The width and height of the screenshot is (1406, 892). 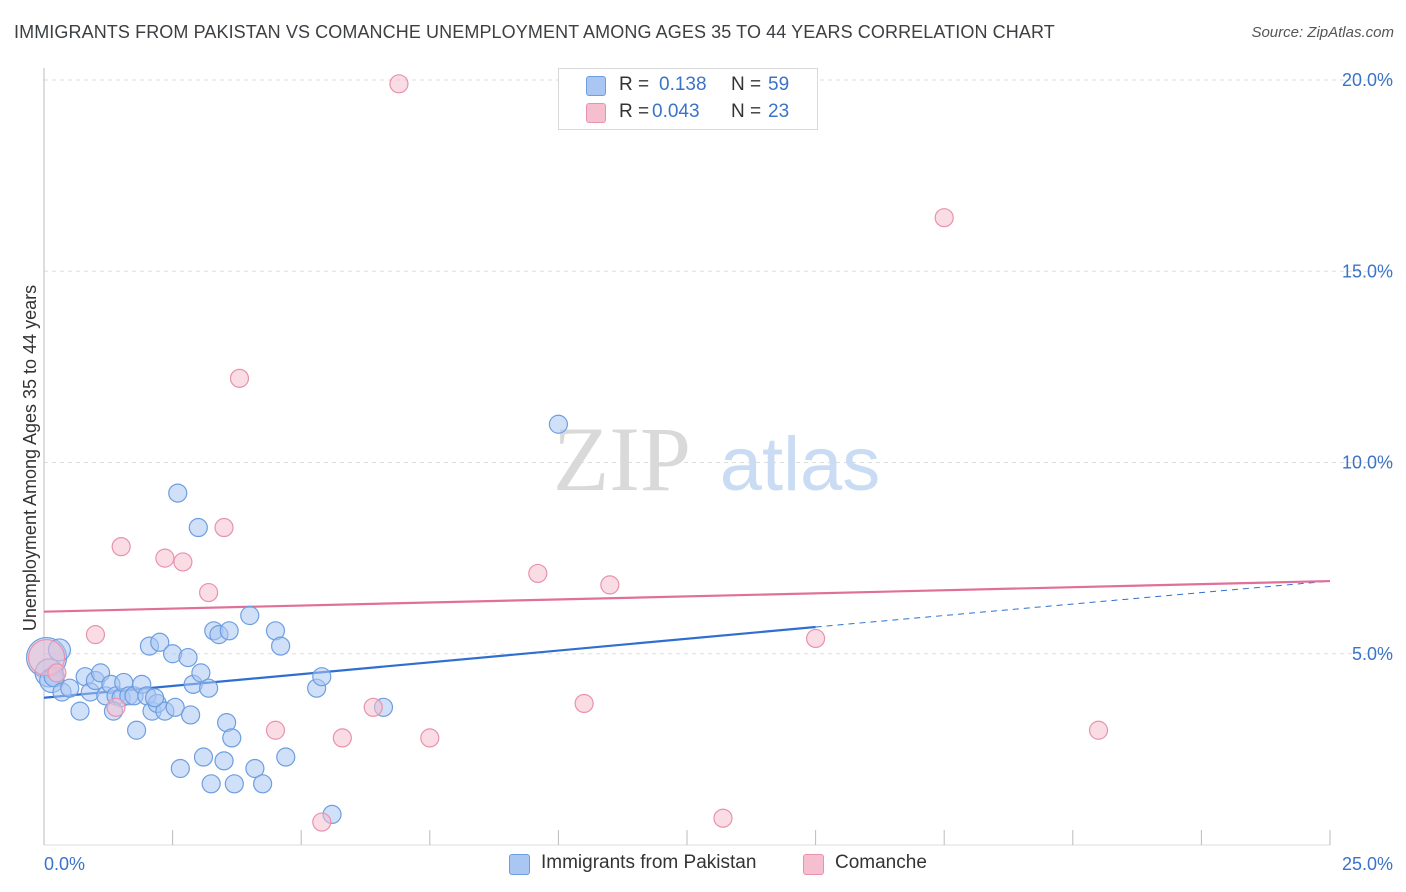 I want to click on x-tick-label: 0.0%, so click(x=64, y=864).